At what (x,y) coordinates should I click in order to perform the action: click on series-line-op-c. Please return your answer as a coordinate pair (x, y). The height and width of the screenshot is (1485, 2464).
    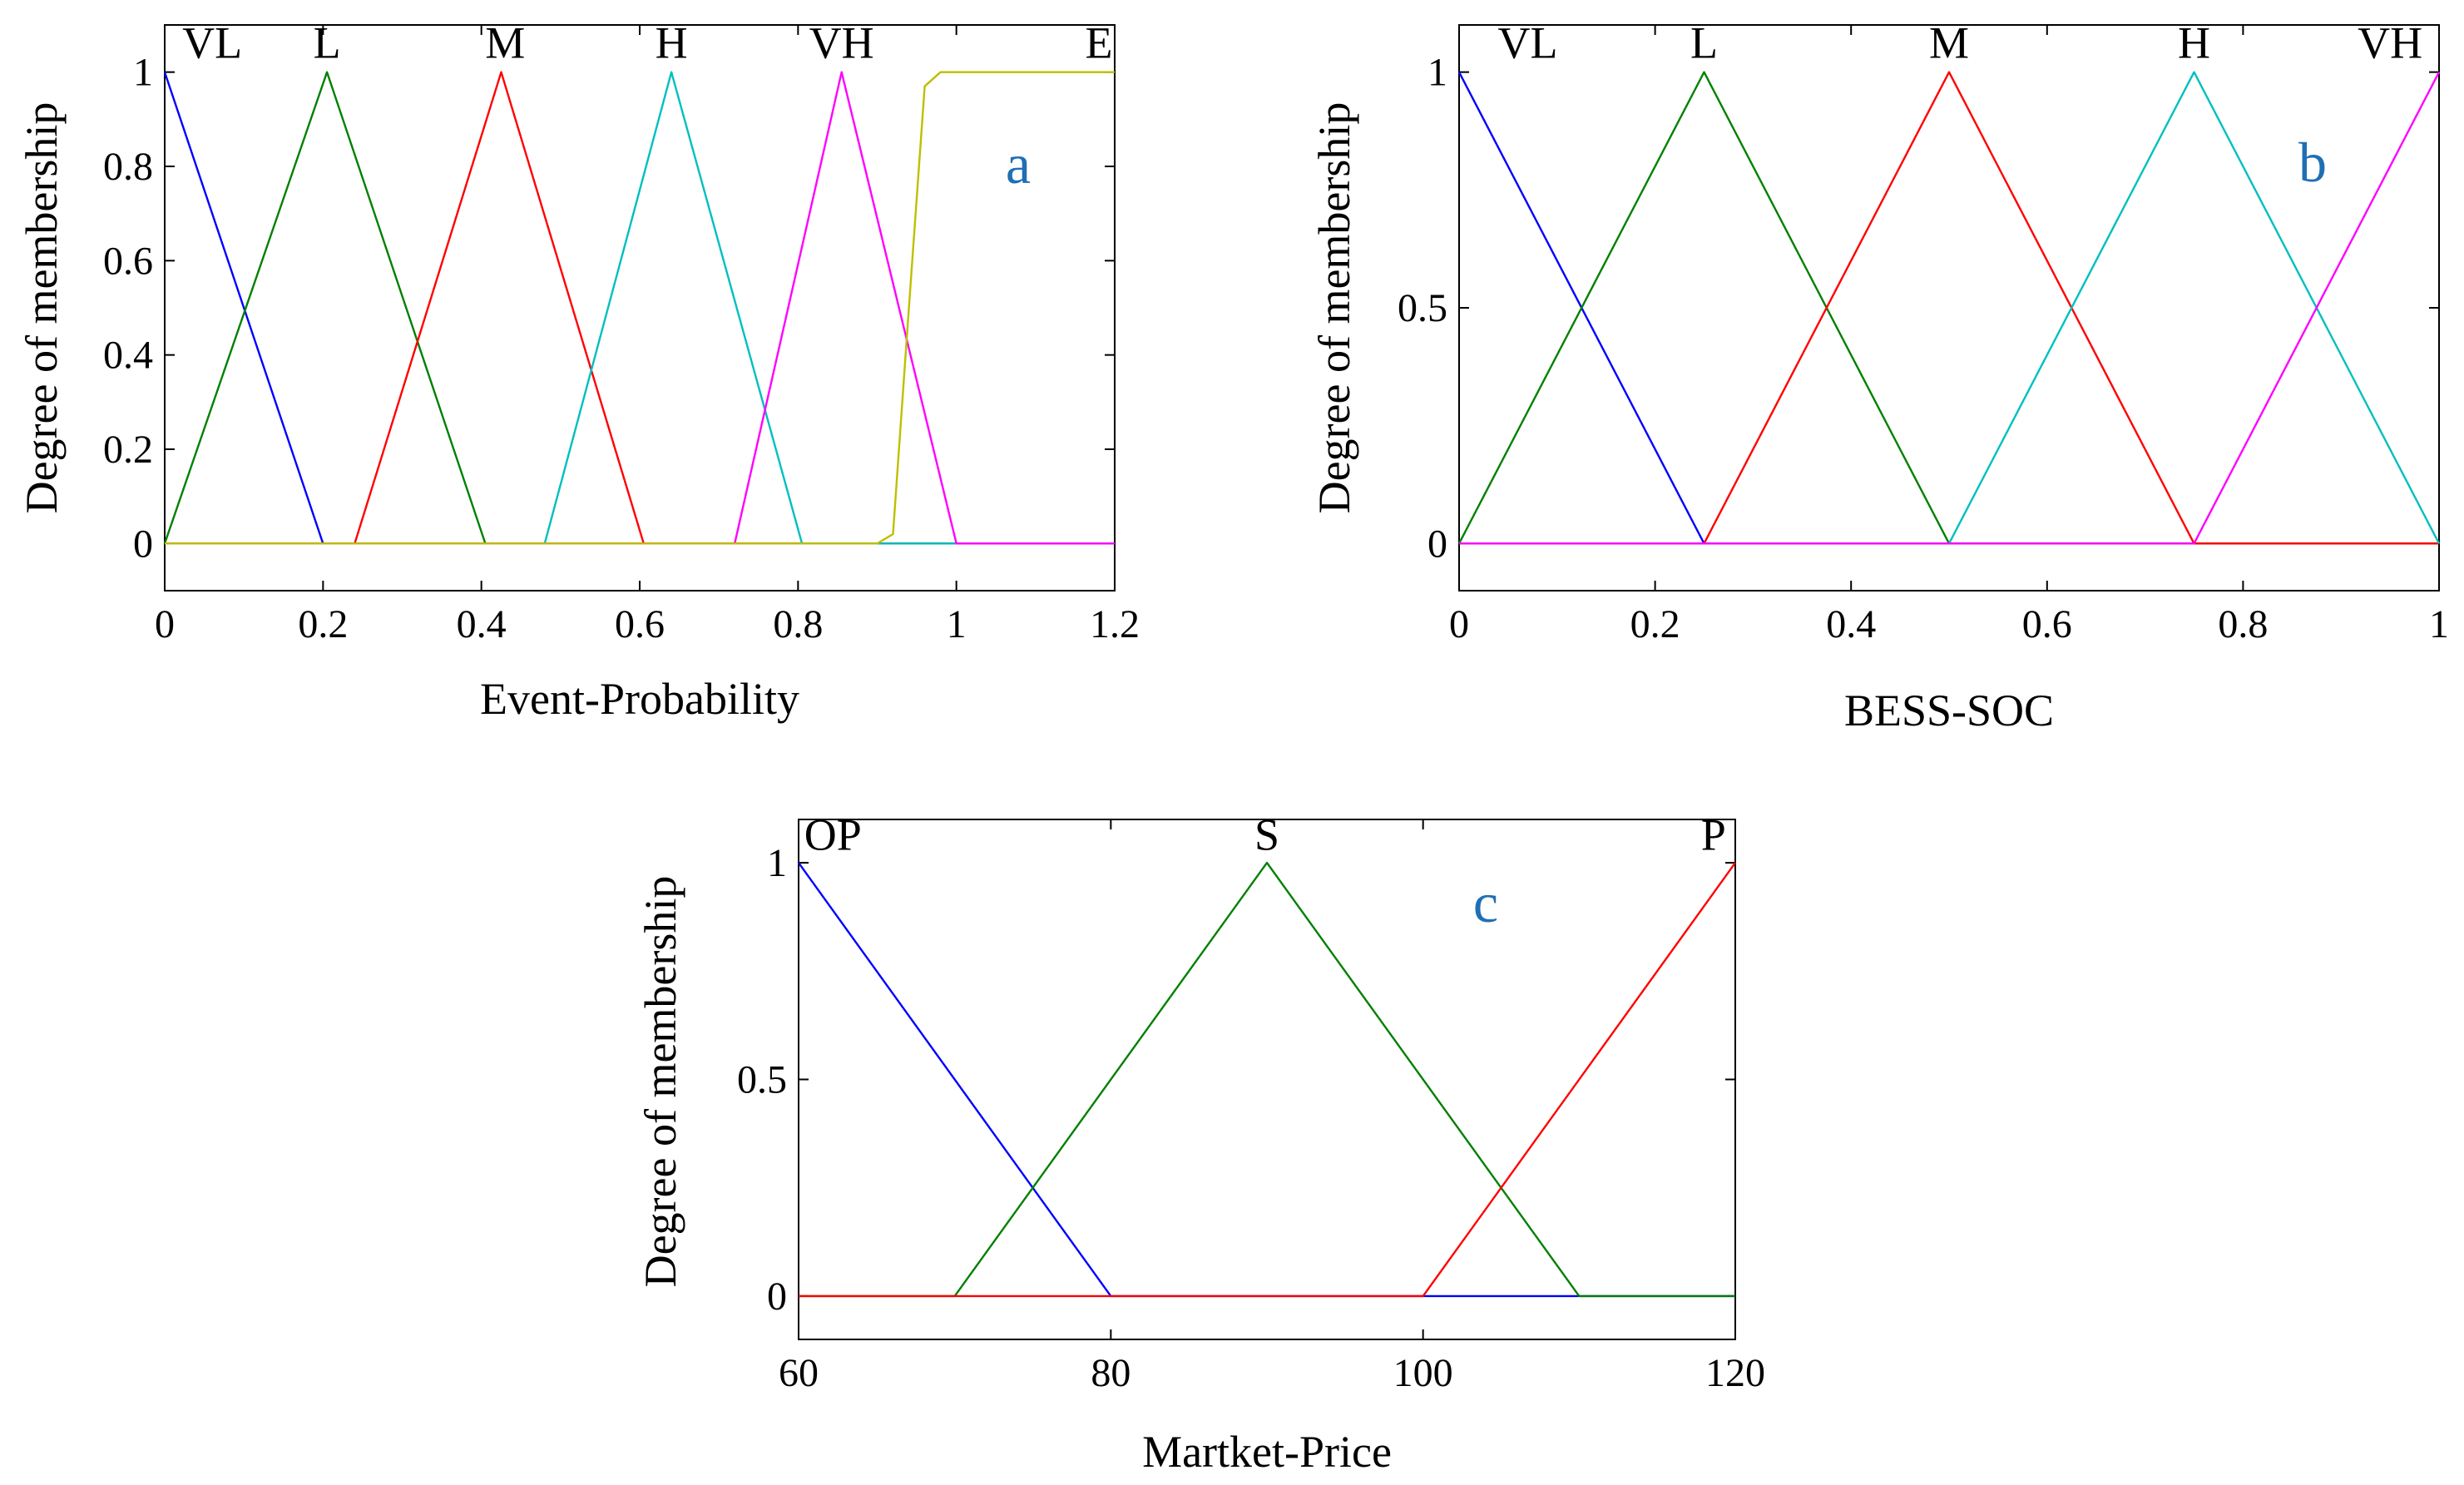
    Looking at the image, I should click on (1266, 1080).